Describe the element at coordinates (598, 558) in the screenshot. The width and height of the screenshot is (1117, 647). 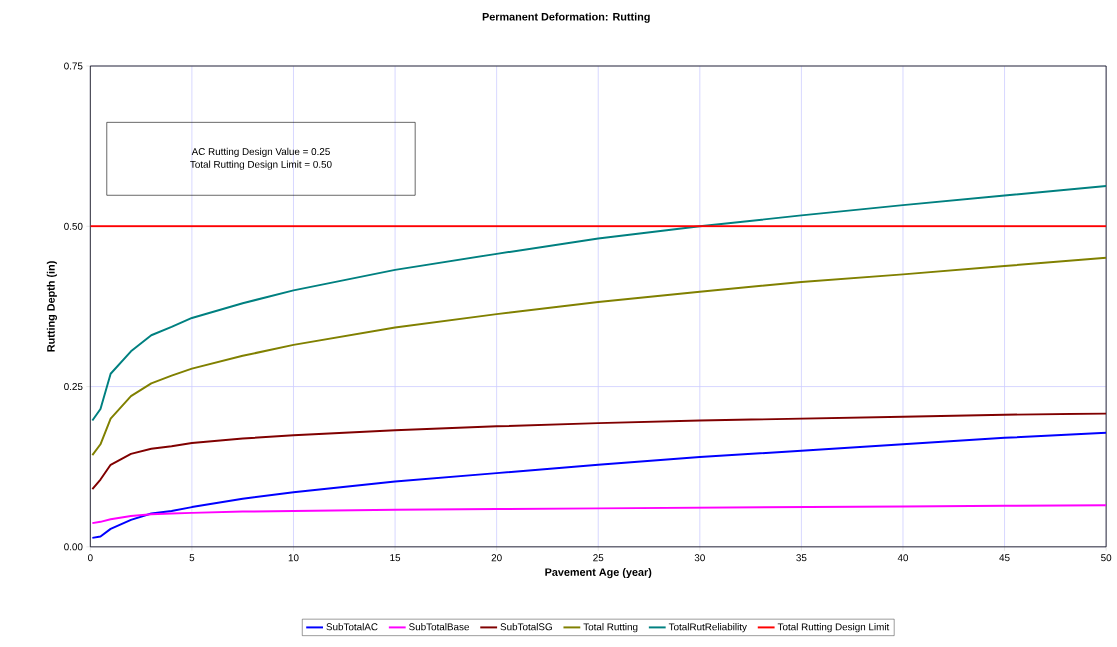
I see `x-tick-label: 25` at that location.